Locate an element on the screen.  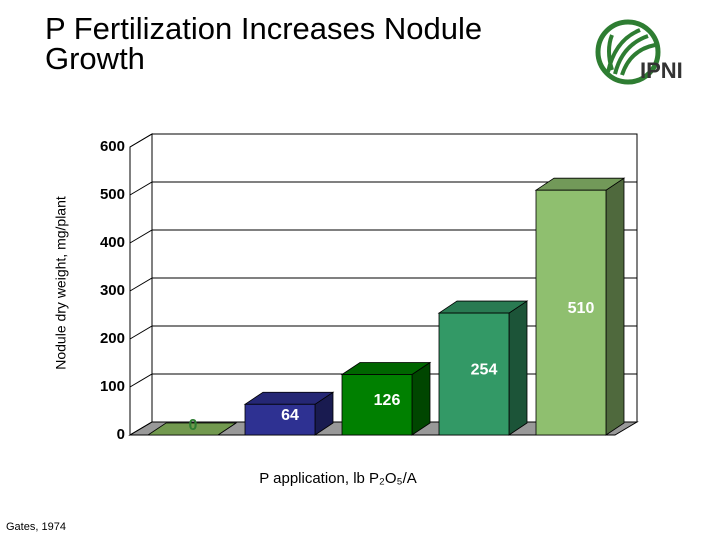
logo-ring is located at coordinates (628, 52).